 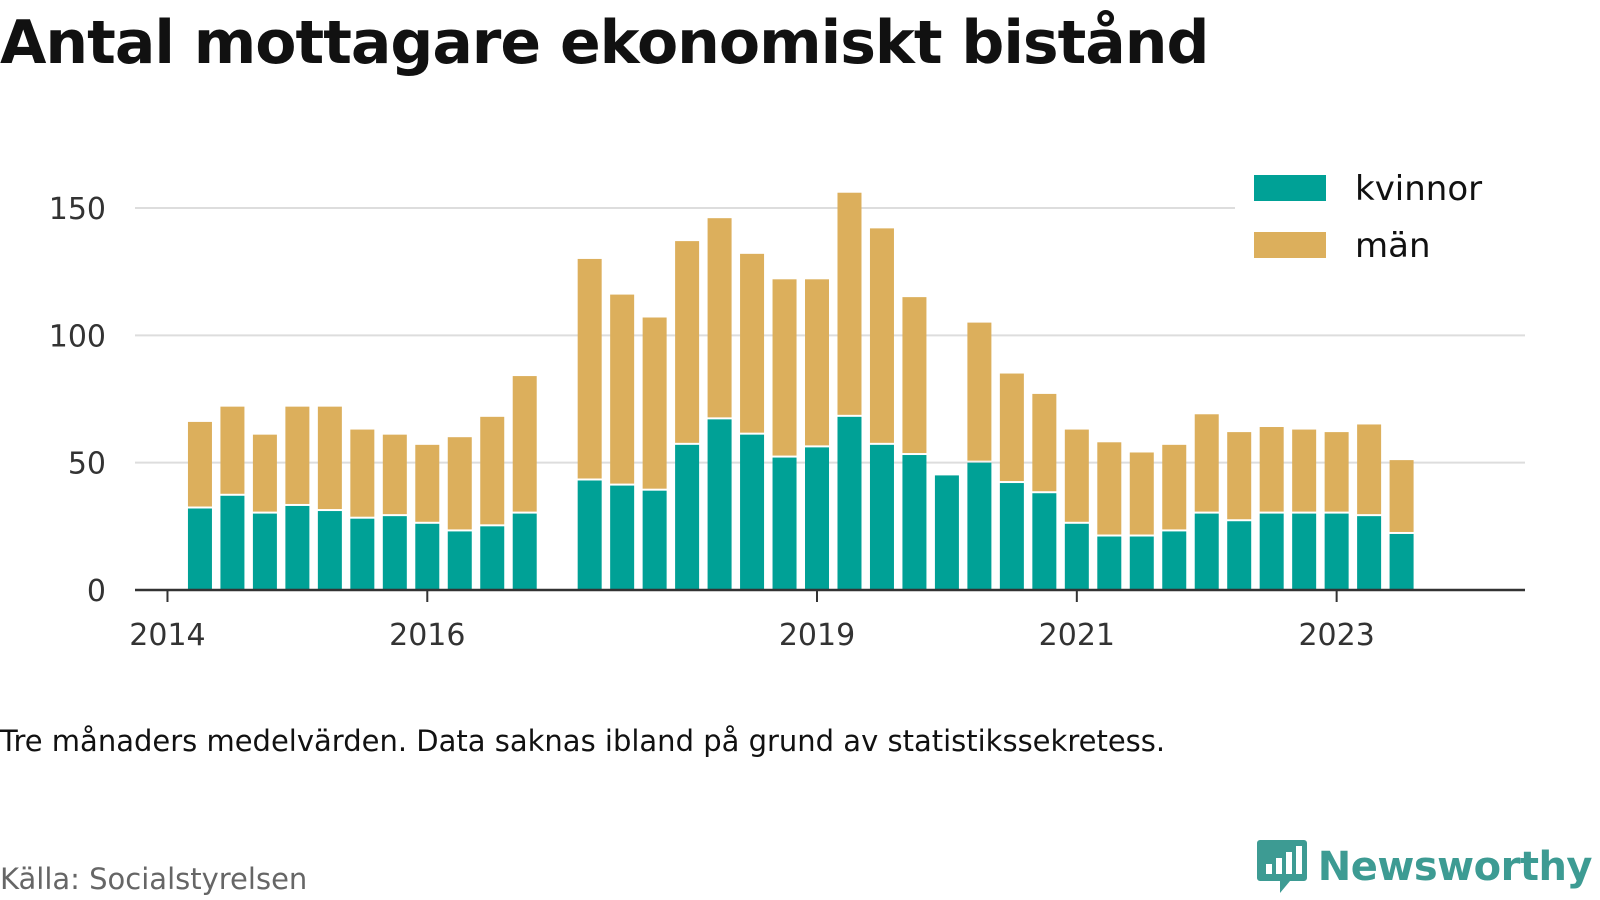 I want to click on legend-swatch-man, so click(x=1290, y=245).